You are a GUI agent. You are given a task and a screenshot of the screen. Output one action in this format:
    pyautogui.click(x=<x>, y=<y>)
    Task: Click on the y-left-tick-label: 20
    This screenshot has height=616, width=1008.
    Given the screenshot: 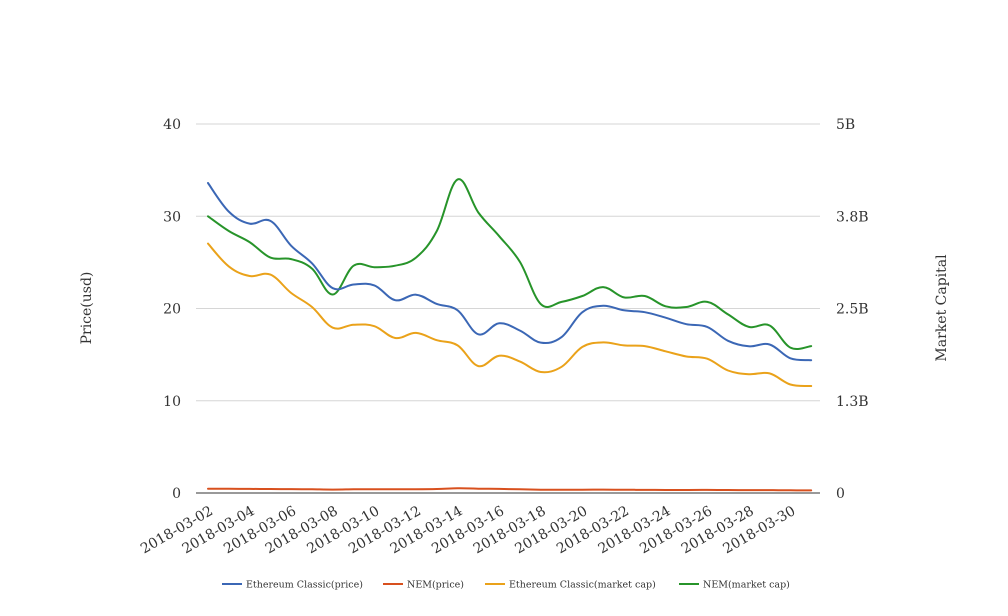 What is the action you would take?
    pyautogui.click(x=172, y=310)
    